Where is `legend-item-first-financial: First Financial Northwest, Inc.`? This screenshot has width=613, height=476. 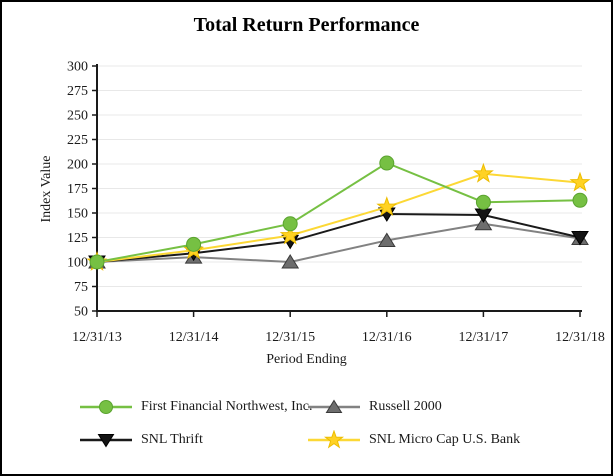 legend-item-first-financial: First Financial Northwest, Inc. is located at coordinates (196, 407).